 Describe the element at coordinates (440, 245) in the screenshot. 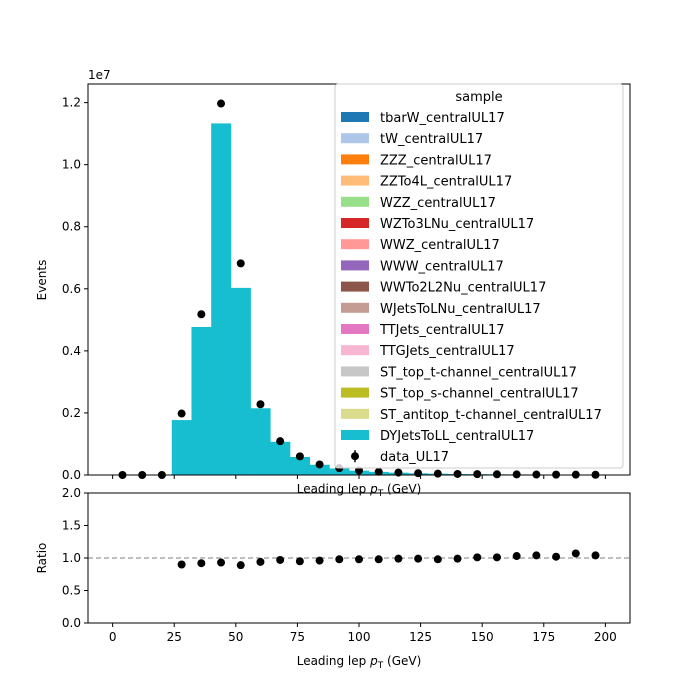

I see `legend-label: WWZ_centralUL17` at that location.